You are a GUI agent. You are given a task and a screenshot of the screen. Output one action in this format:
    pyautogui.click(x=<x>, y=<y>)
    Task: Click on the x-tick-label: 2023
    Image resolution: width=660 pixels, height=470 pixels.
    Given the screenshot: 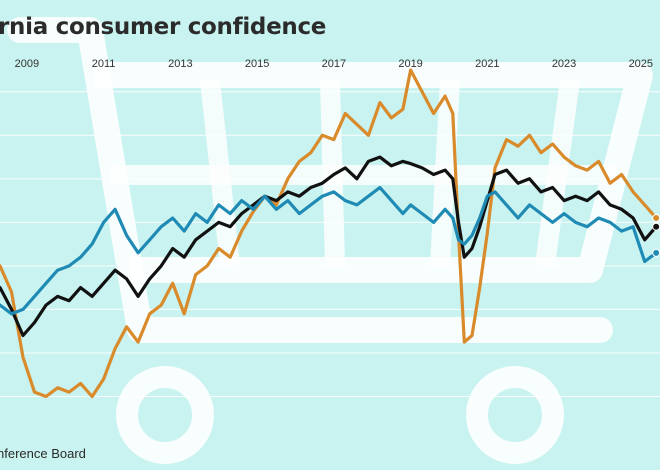 What is the action you would take?
    pyautogui.click(x=564, y=64)
    